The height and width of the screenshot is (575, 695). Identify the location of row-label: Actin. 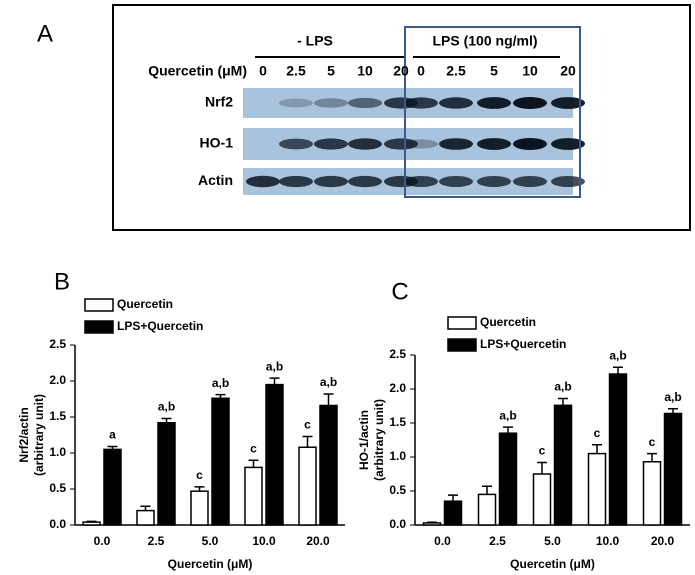
(215, 180).